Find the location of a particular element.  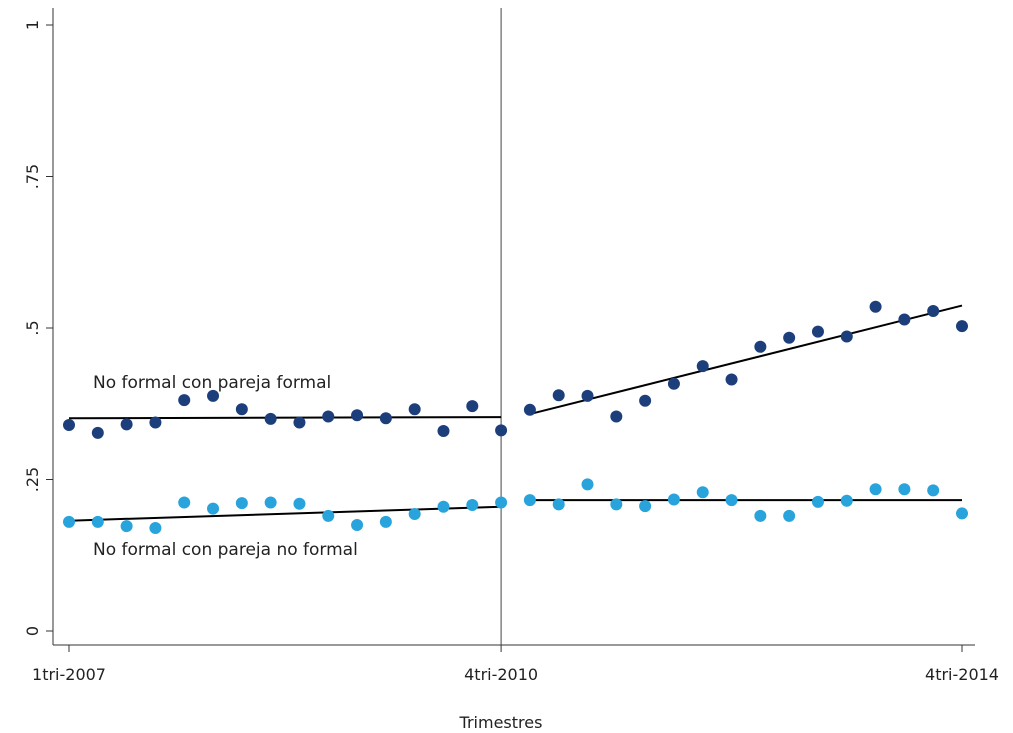

x-tick-label: 4tri-2010 is located at coordinates (501, 674).